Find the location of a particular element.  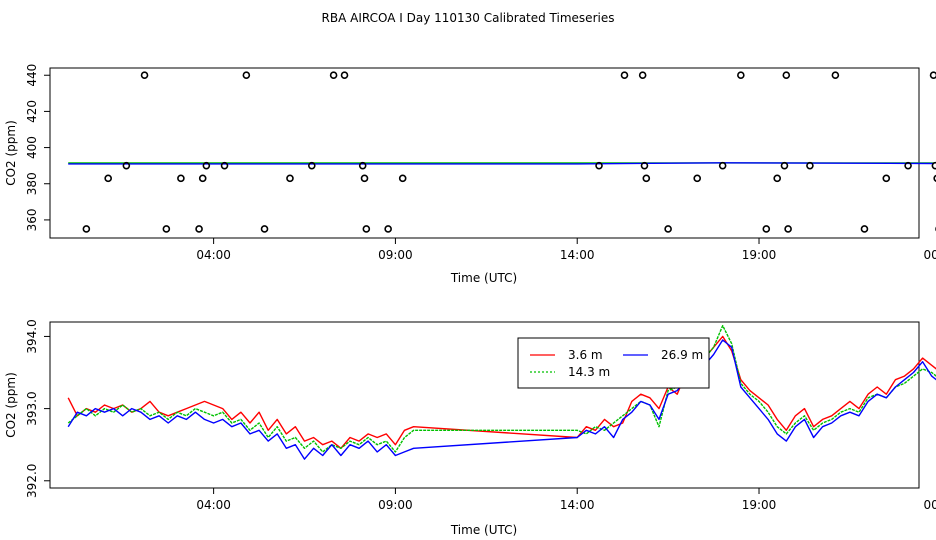

legend-label-3-6m: 3.6 m is located at coordinates (585, 355).